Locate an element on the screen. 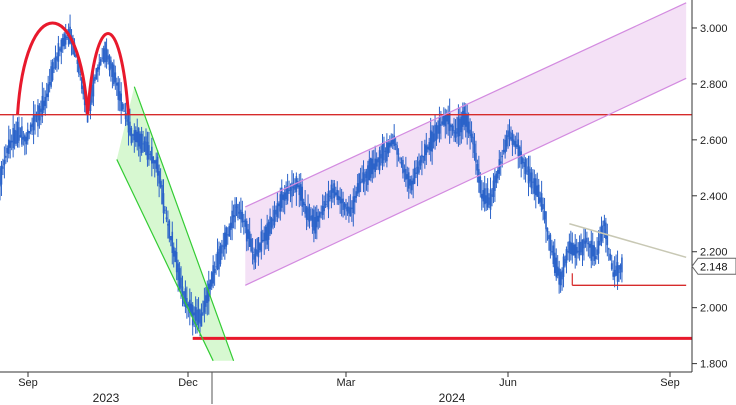  x-tick-label: Jun is located at coordinates (508, 383).